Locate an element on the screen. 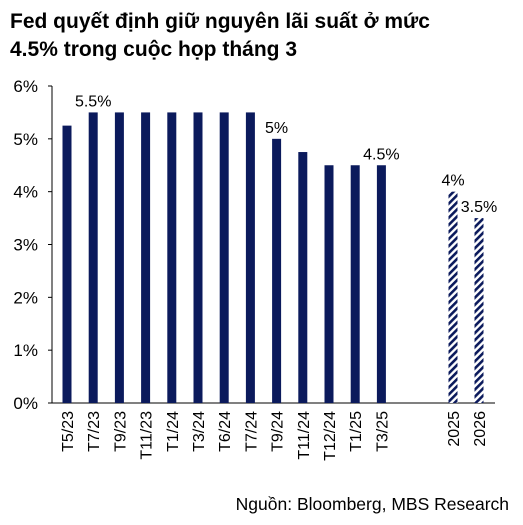 Image resolution: width=523 pixels, height=525 pixels. x-tick-label: T5/23 is located at coordinates (68, 431).